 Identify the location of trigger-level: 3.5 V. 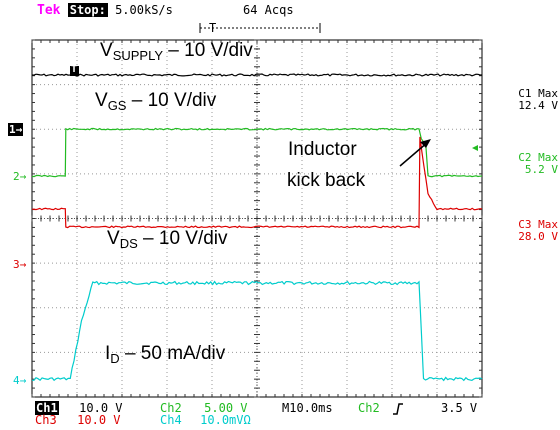
(459, 408).